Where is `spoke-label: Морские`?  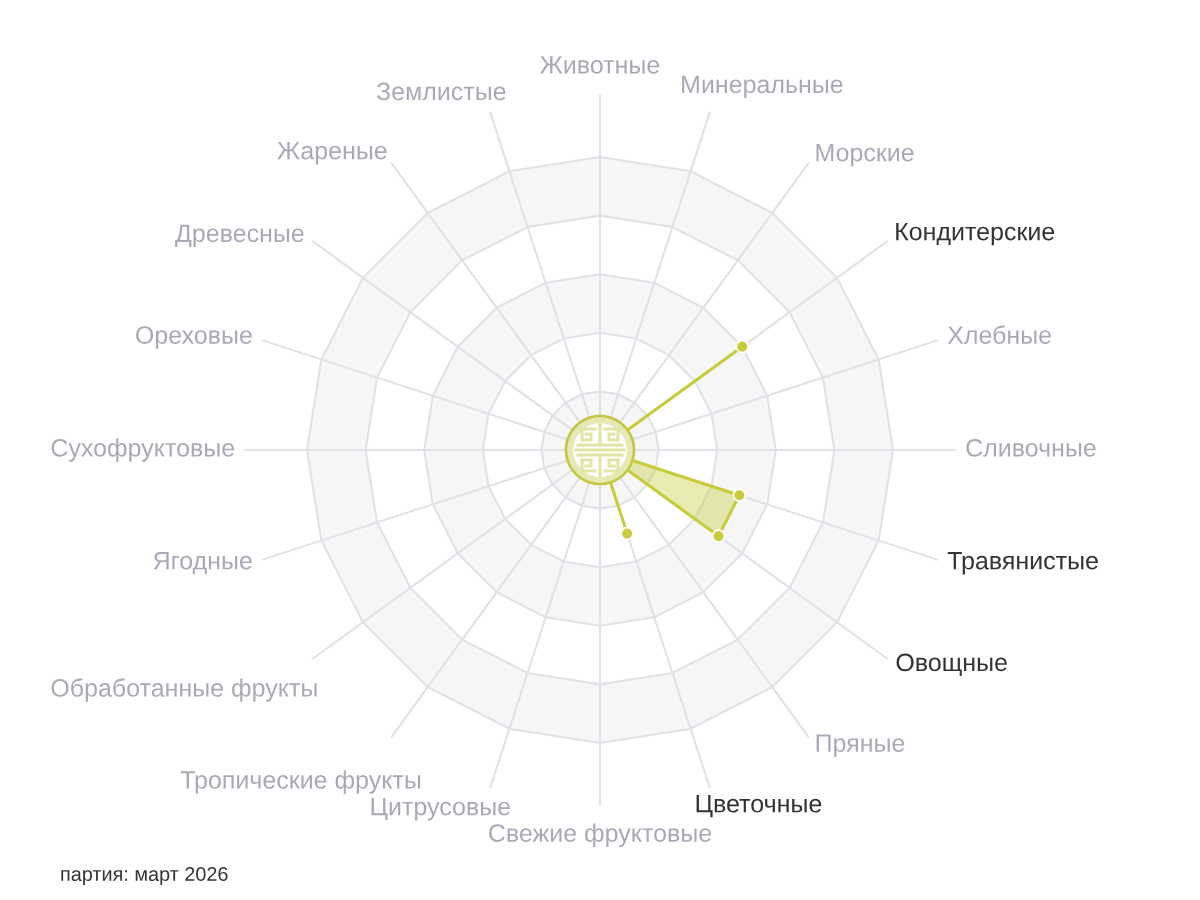
spoke-label: Морские is located at coordinates (865, 155).